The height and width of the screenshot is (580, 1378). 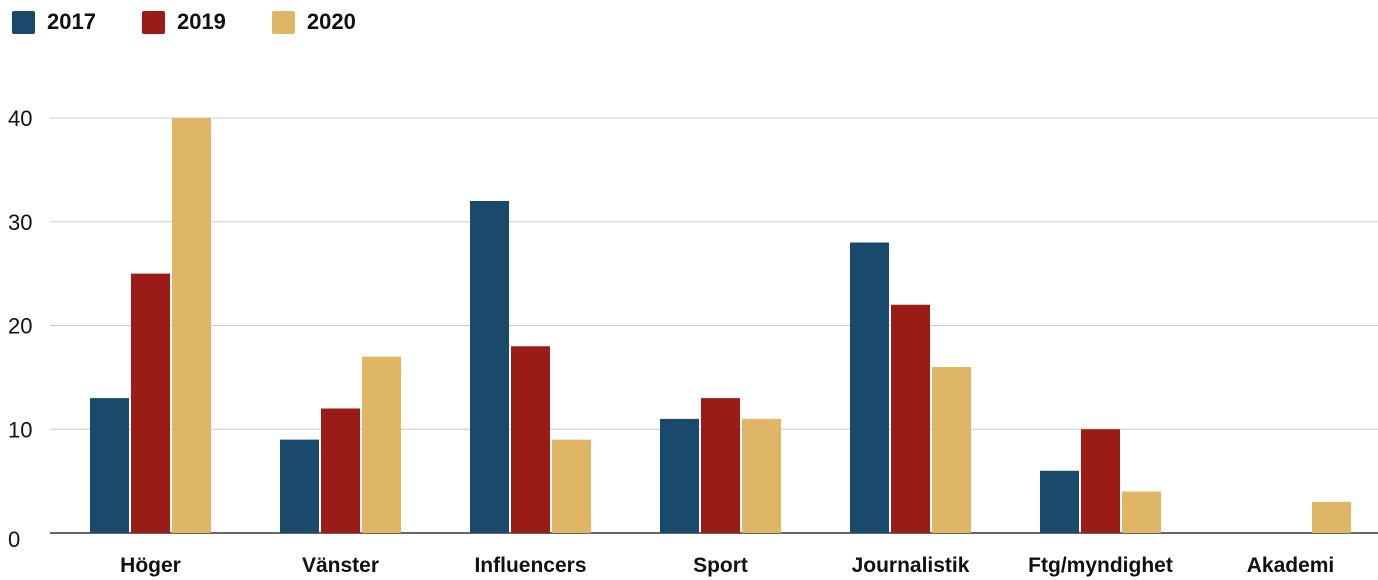 I want to click on legend-label-2017: 2017, so click(x=71, y=21).